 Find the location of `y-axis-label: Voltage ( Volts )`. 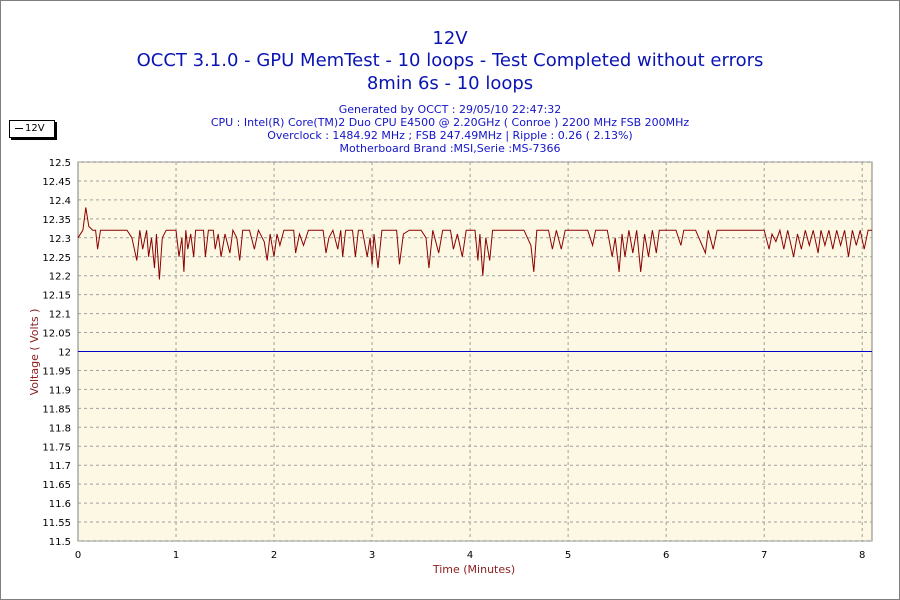

y-axis-label: Voltage ( Volts ) is located at coordinates (34, 352).